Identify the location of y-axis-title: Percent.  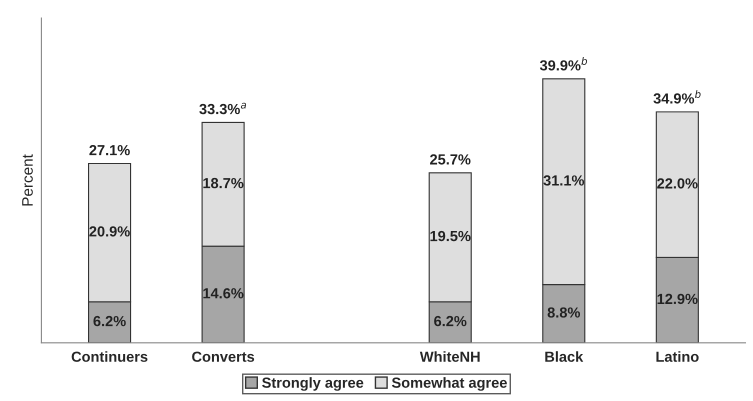
(27, 180).